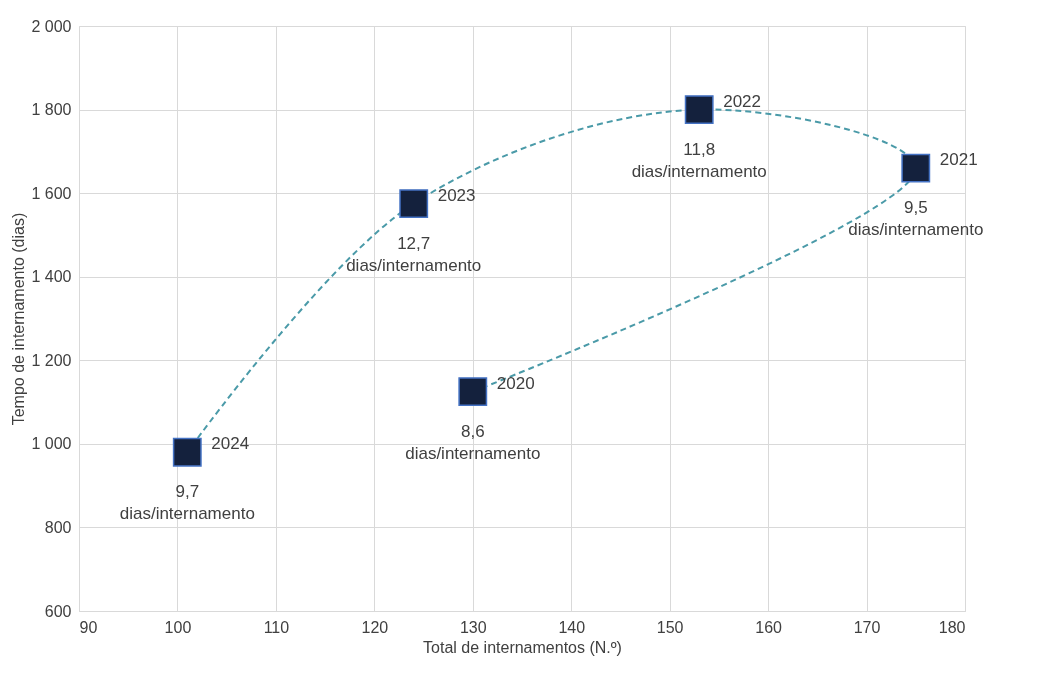  Describe the element at coordinates (276, 627) in the screenshot. I see `x-tick-label: 110` at that location.